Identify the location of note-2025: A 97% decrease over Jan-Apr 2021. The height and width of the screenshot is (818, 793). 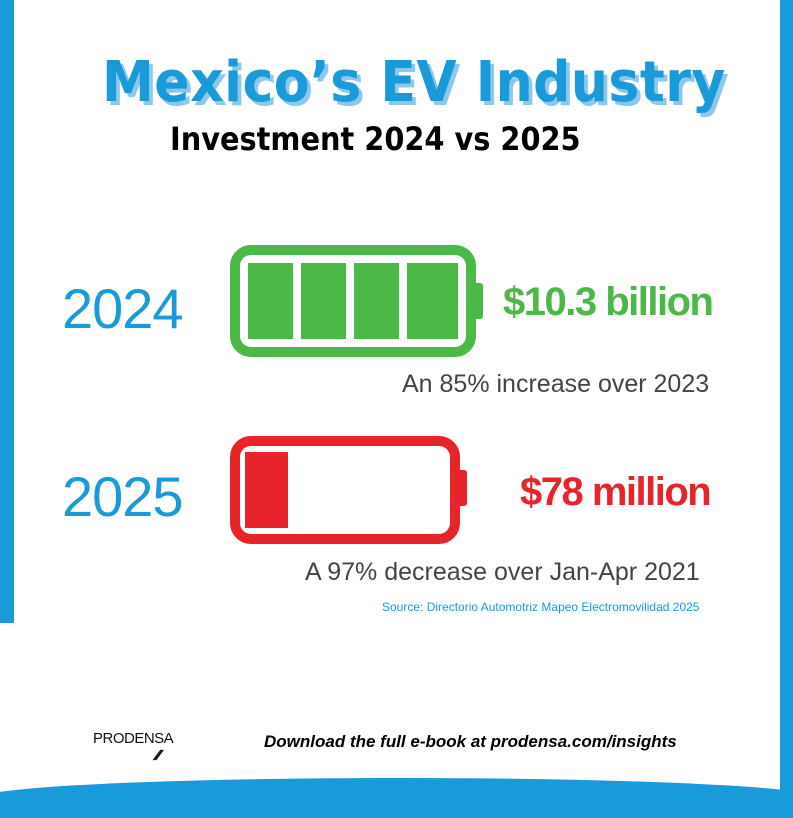
(502, 572).